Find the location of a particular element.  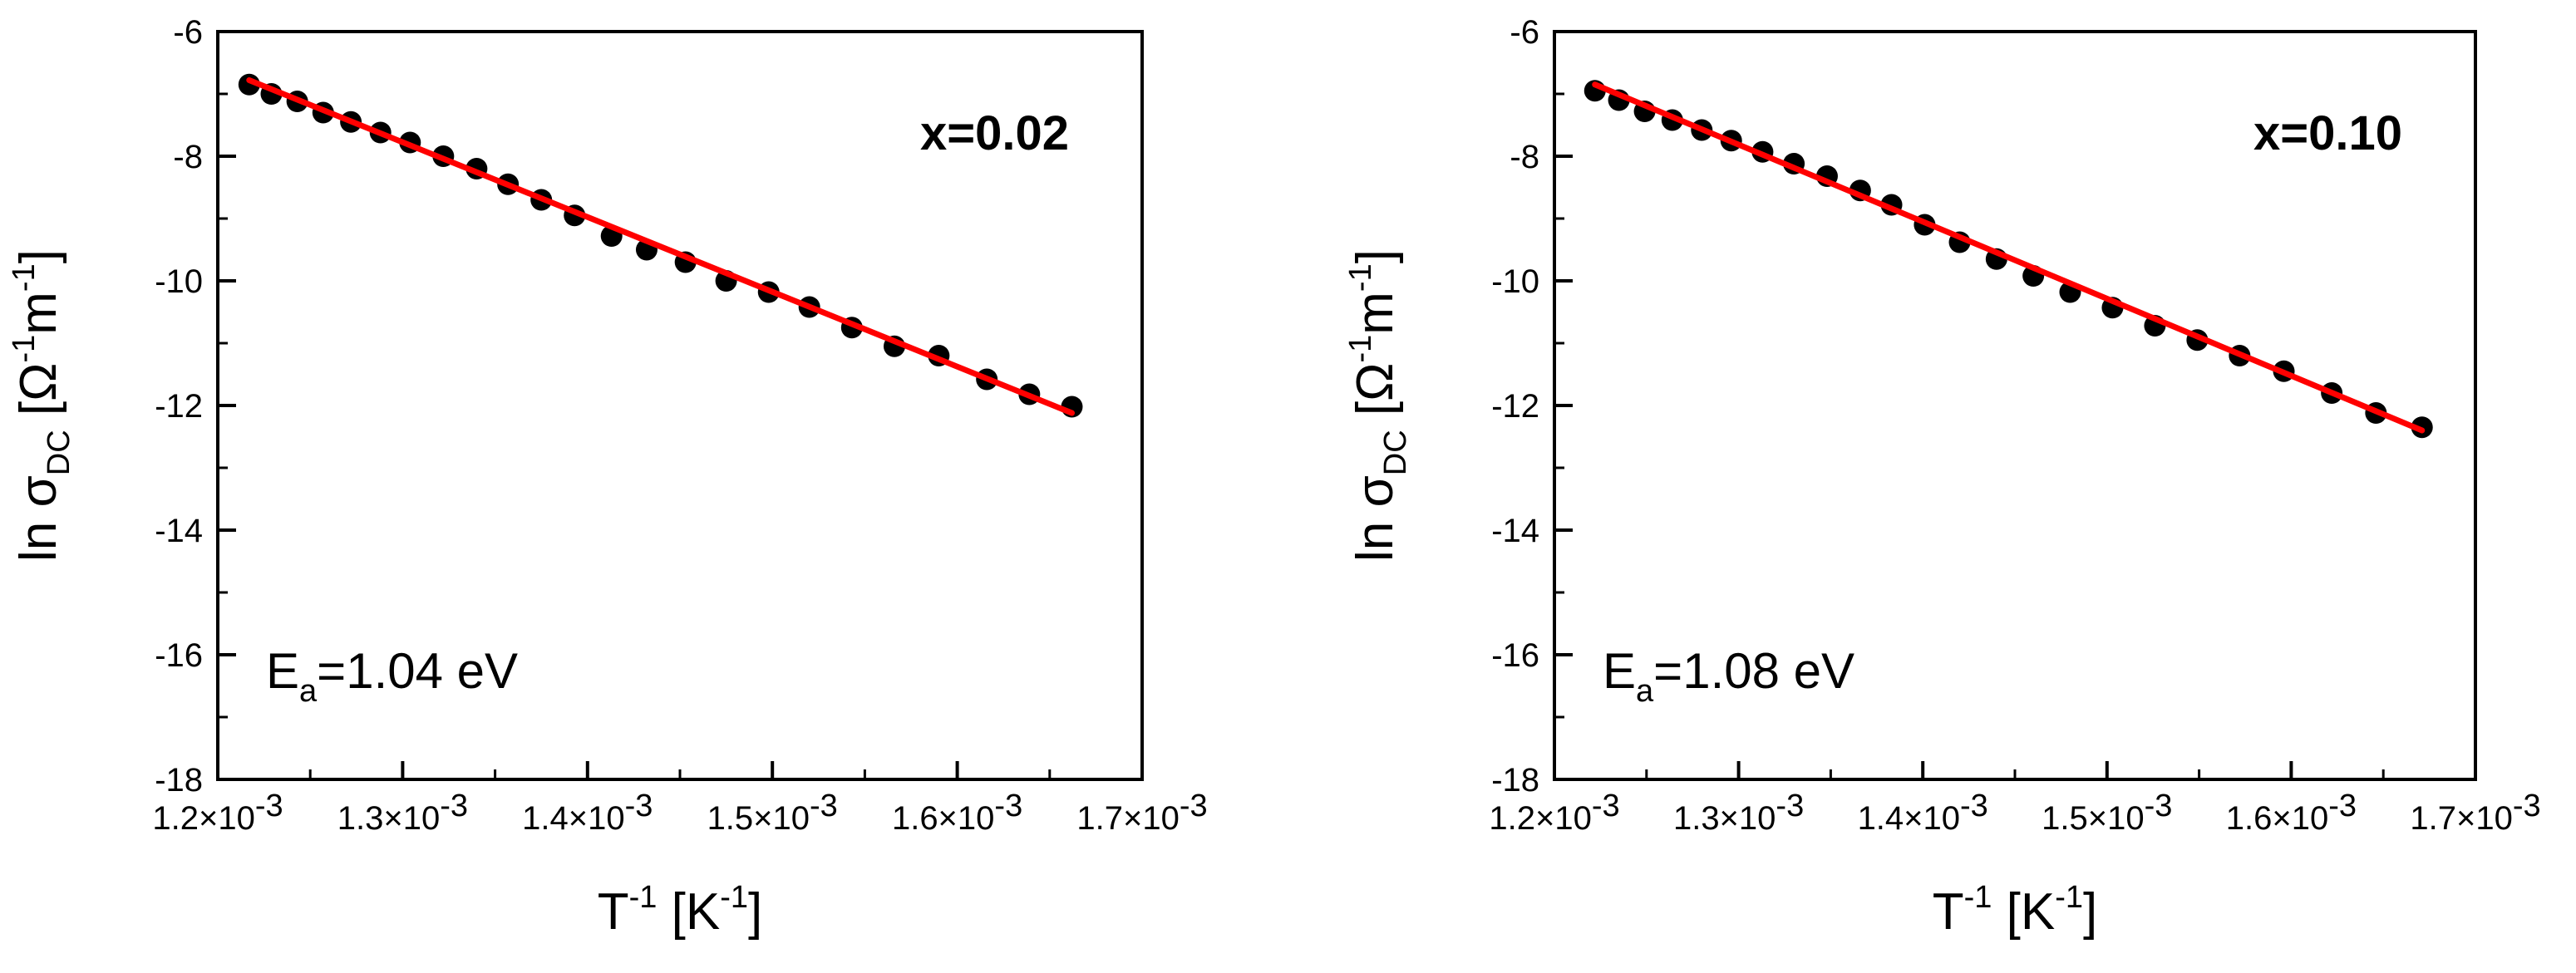

panel-label: x=0.10 is located at coordinates (2327, 133).